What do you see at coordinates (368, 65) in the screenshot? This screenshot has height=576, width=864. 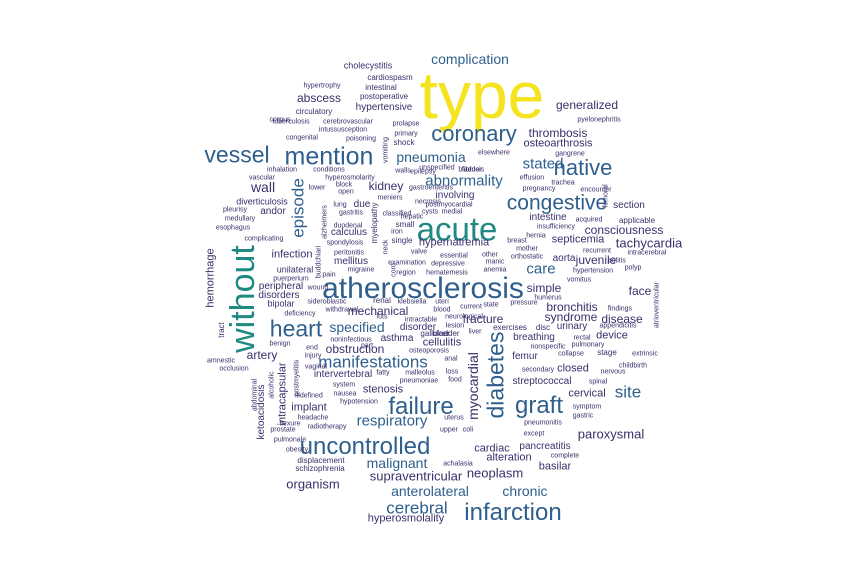 I see `word: cholecystitis` at bounding box center [368, 65].